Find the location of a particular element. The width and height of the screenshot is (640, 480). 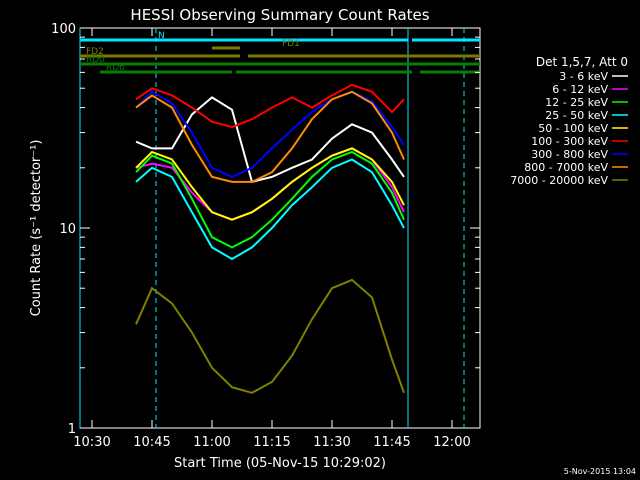

x-axis-label: Start Time (05-Nov-15 10:29:02) is located at coordinates (280, 463).